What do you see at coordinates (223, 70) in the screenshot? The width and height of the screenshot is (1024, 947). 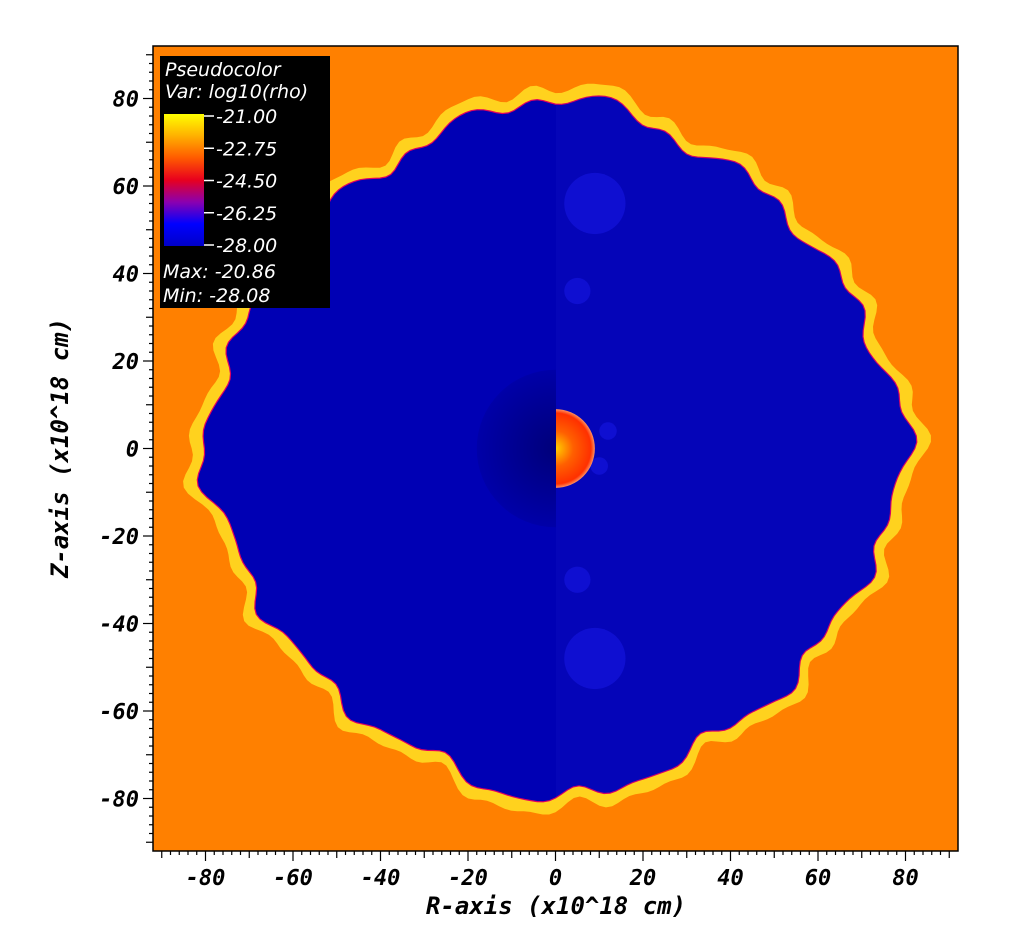 I see `legend-title: Pseudocolor` at bounding box center [223, 70].